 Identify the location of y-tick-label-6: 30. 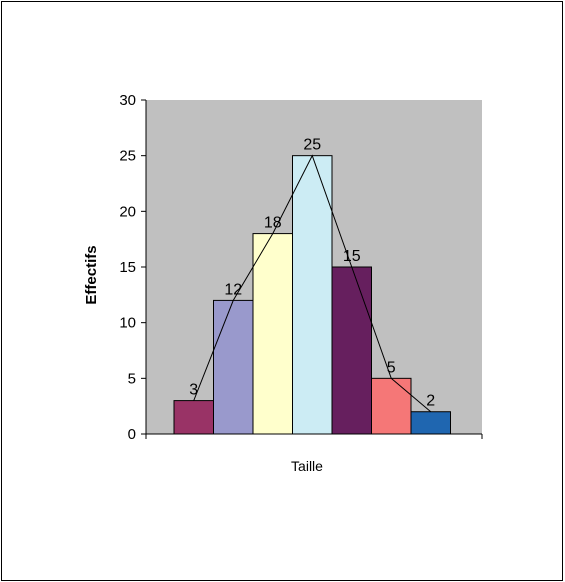
(127, 100).